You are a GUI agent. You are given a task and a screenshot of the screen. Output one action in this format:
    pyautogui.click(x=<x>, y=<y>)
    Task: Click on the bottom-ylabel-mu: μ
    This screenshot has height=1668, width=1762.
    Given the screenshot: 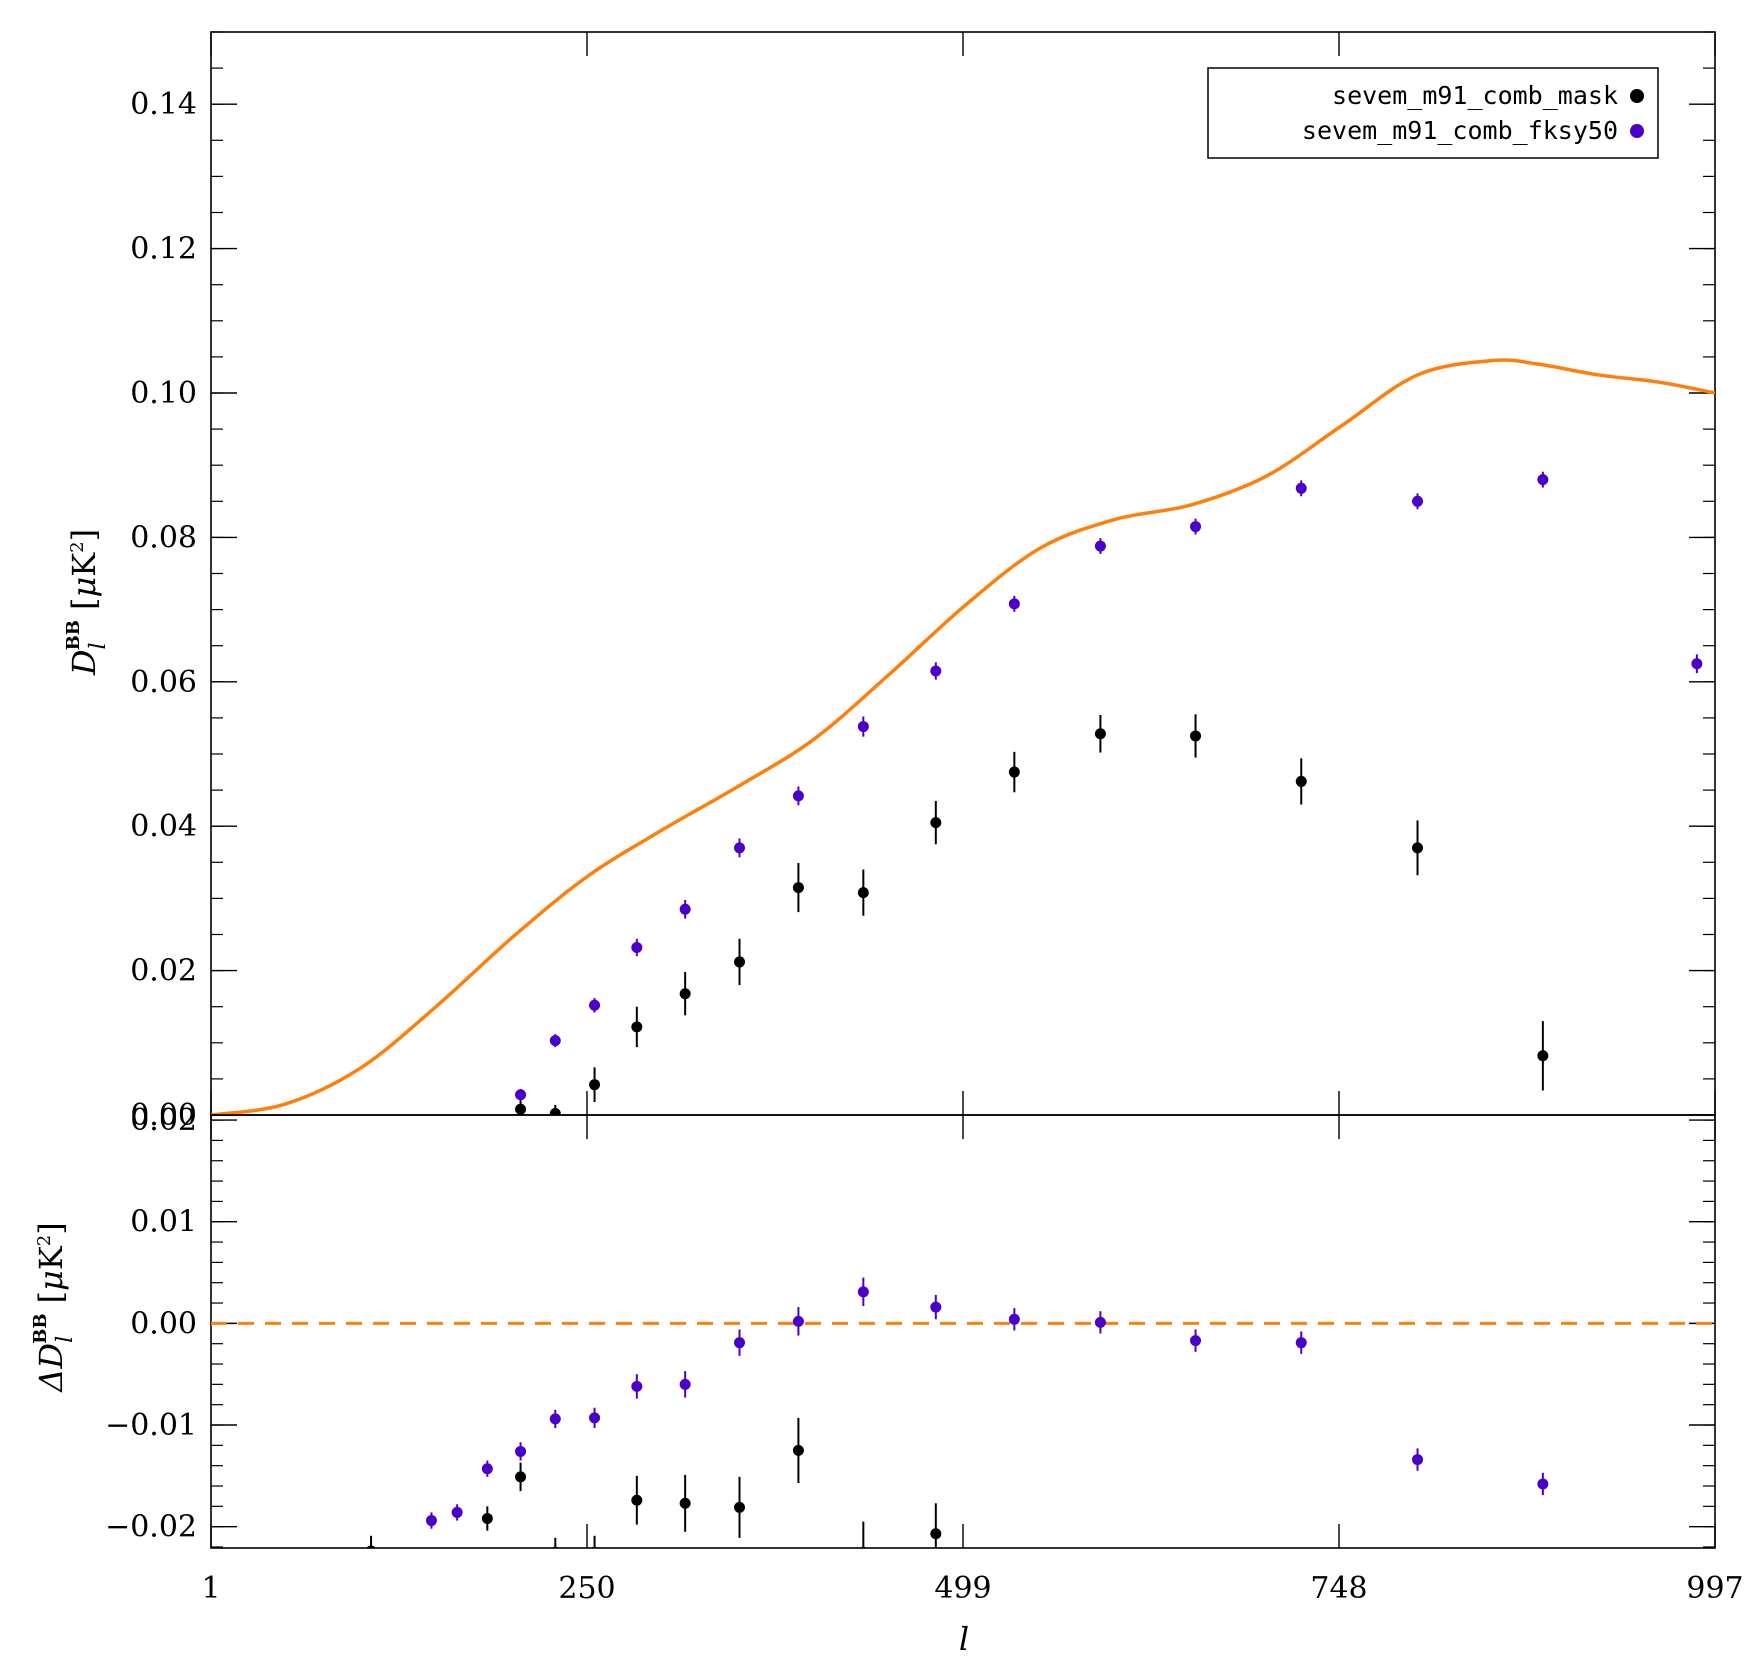 What is the action you would take?
    pyautogui.click(x=51, y=1280)
    